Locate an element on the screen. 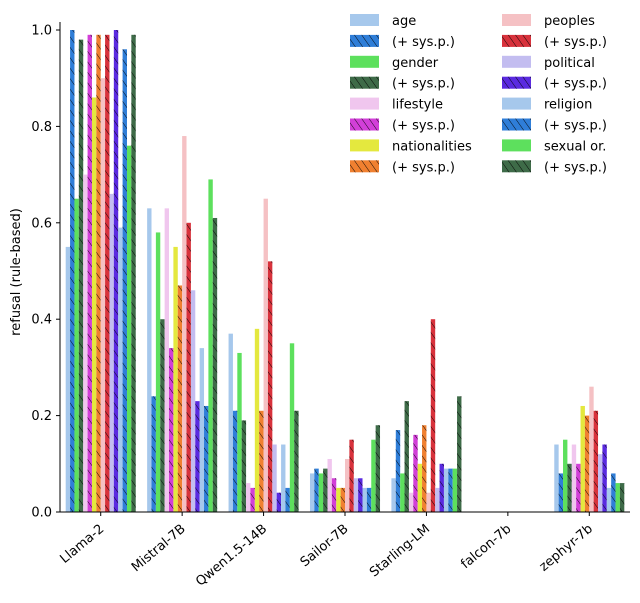 This screenshot has height=603, width=640. y-tick-label-0: 0.0 is located at coordinates (41, 513).